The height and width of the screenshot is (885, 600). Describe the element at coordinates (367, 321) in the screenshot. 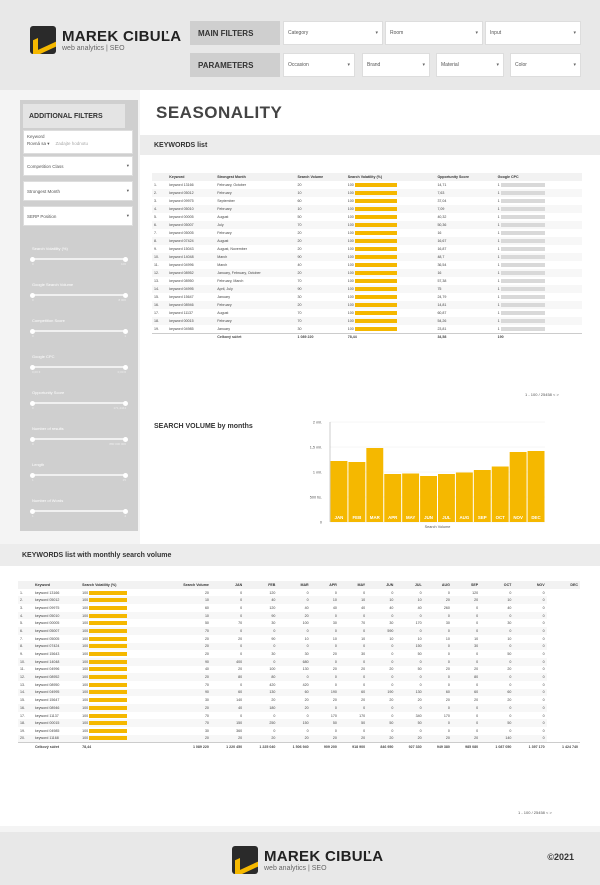

I see `table-row: 18. keyword 00015 February 70 100 54,26 1` at that location.